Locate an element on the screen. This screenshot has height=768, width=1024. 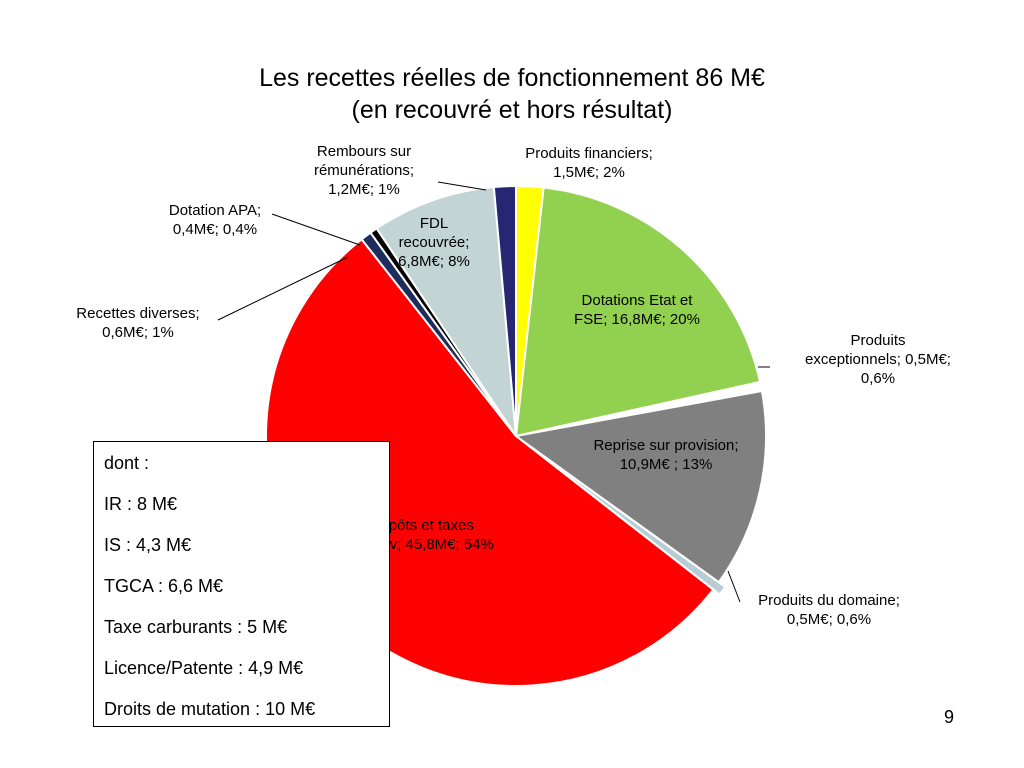
note-line: Taxe carburants : 5 M€ is located at coordinates (196, 627).